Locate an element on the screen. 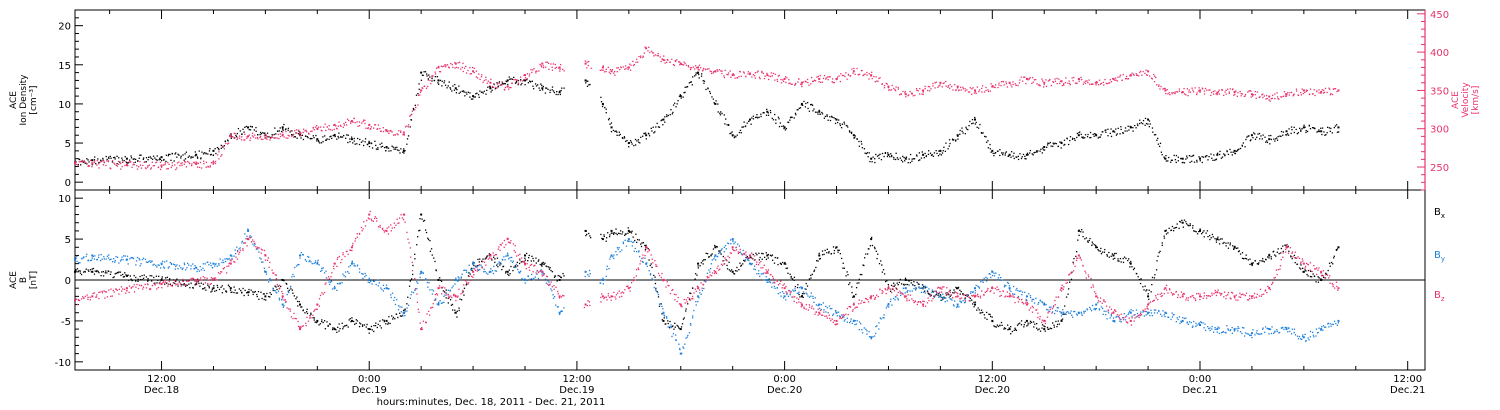  series-bx-point is located at coordinates (611, 230).